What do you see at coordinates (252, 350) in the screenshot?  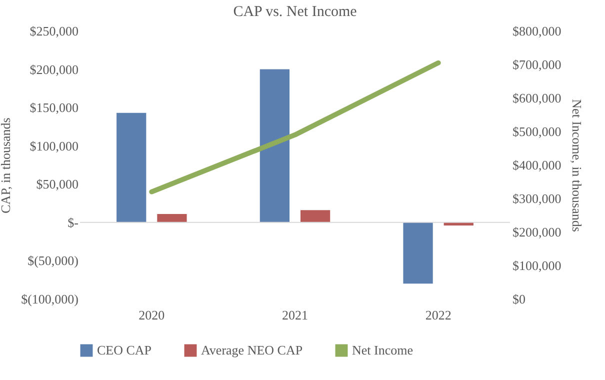 I see `legend-label: Average NEO CAP` at bounding box center [252, 350].